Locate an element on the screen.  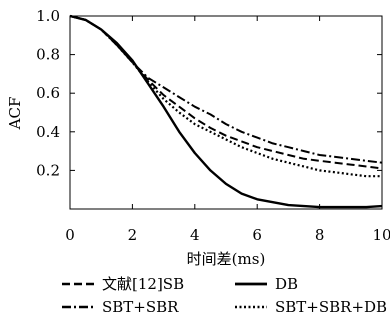
x-tick-label: 2 is located at coordinates (133, 235).